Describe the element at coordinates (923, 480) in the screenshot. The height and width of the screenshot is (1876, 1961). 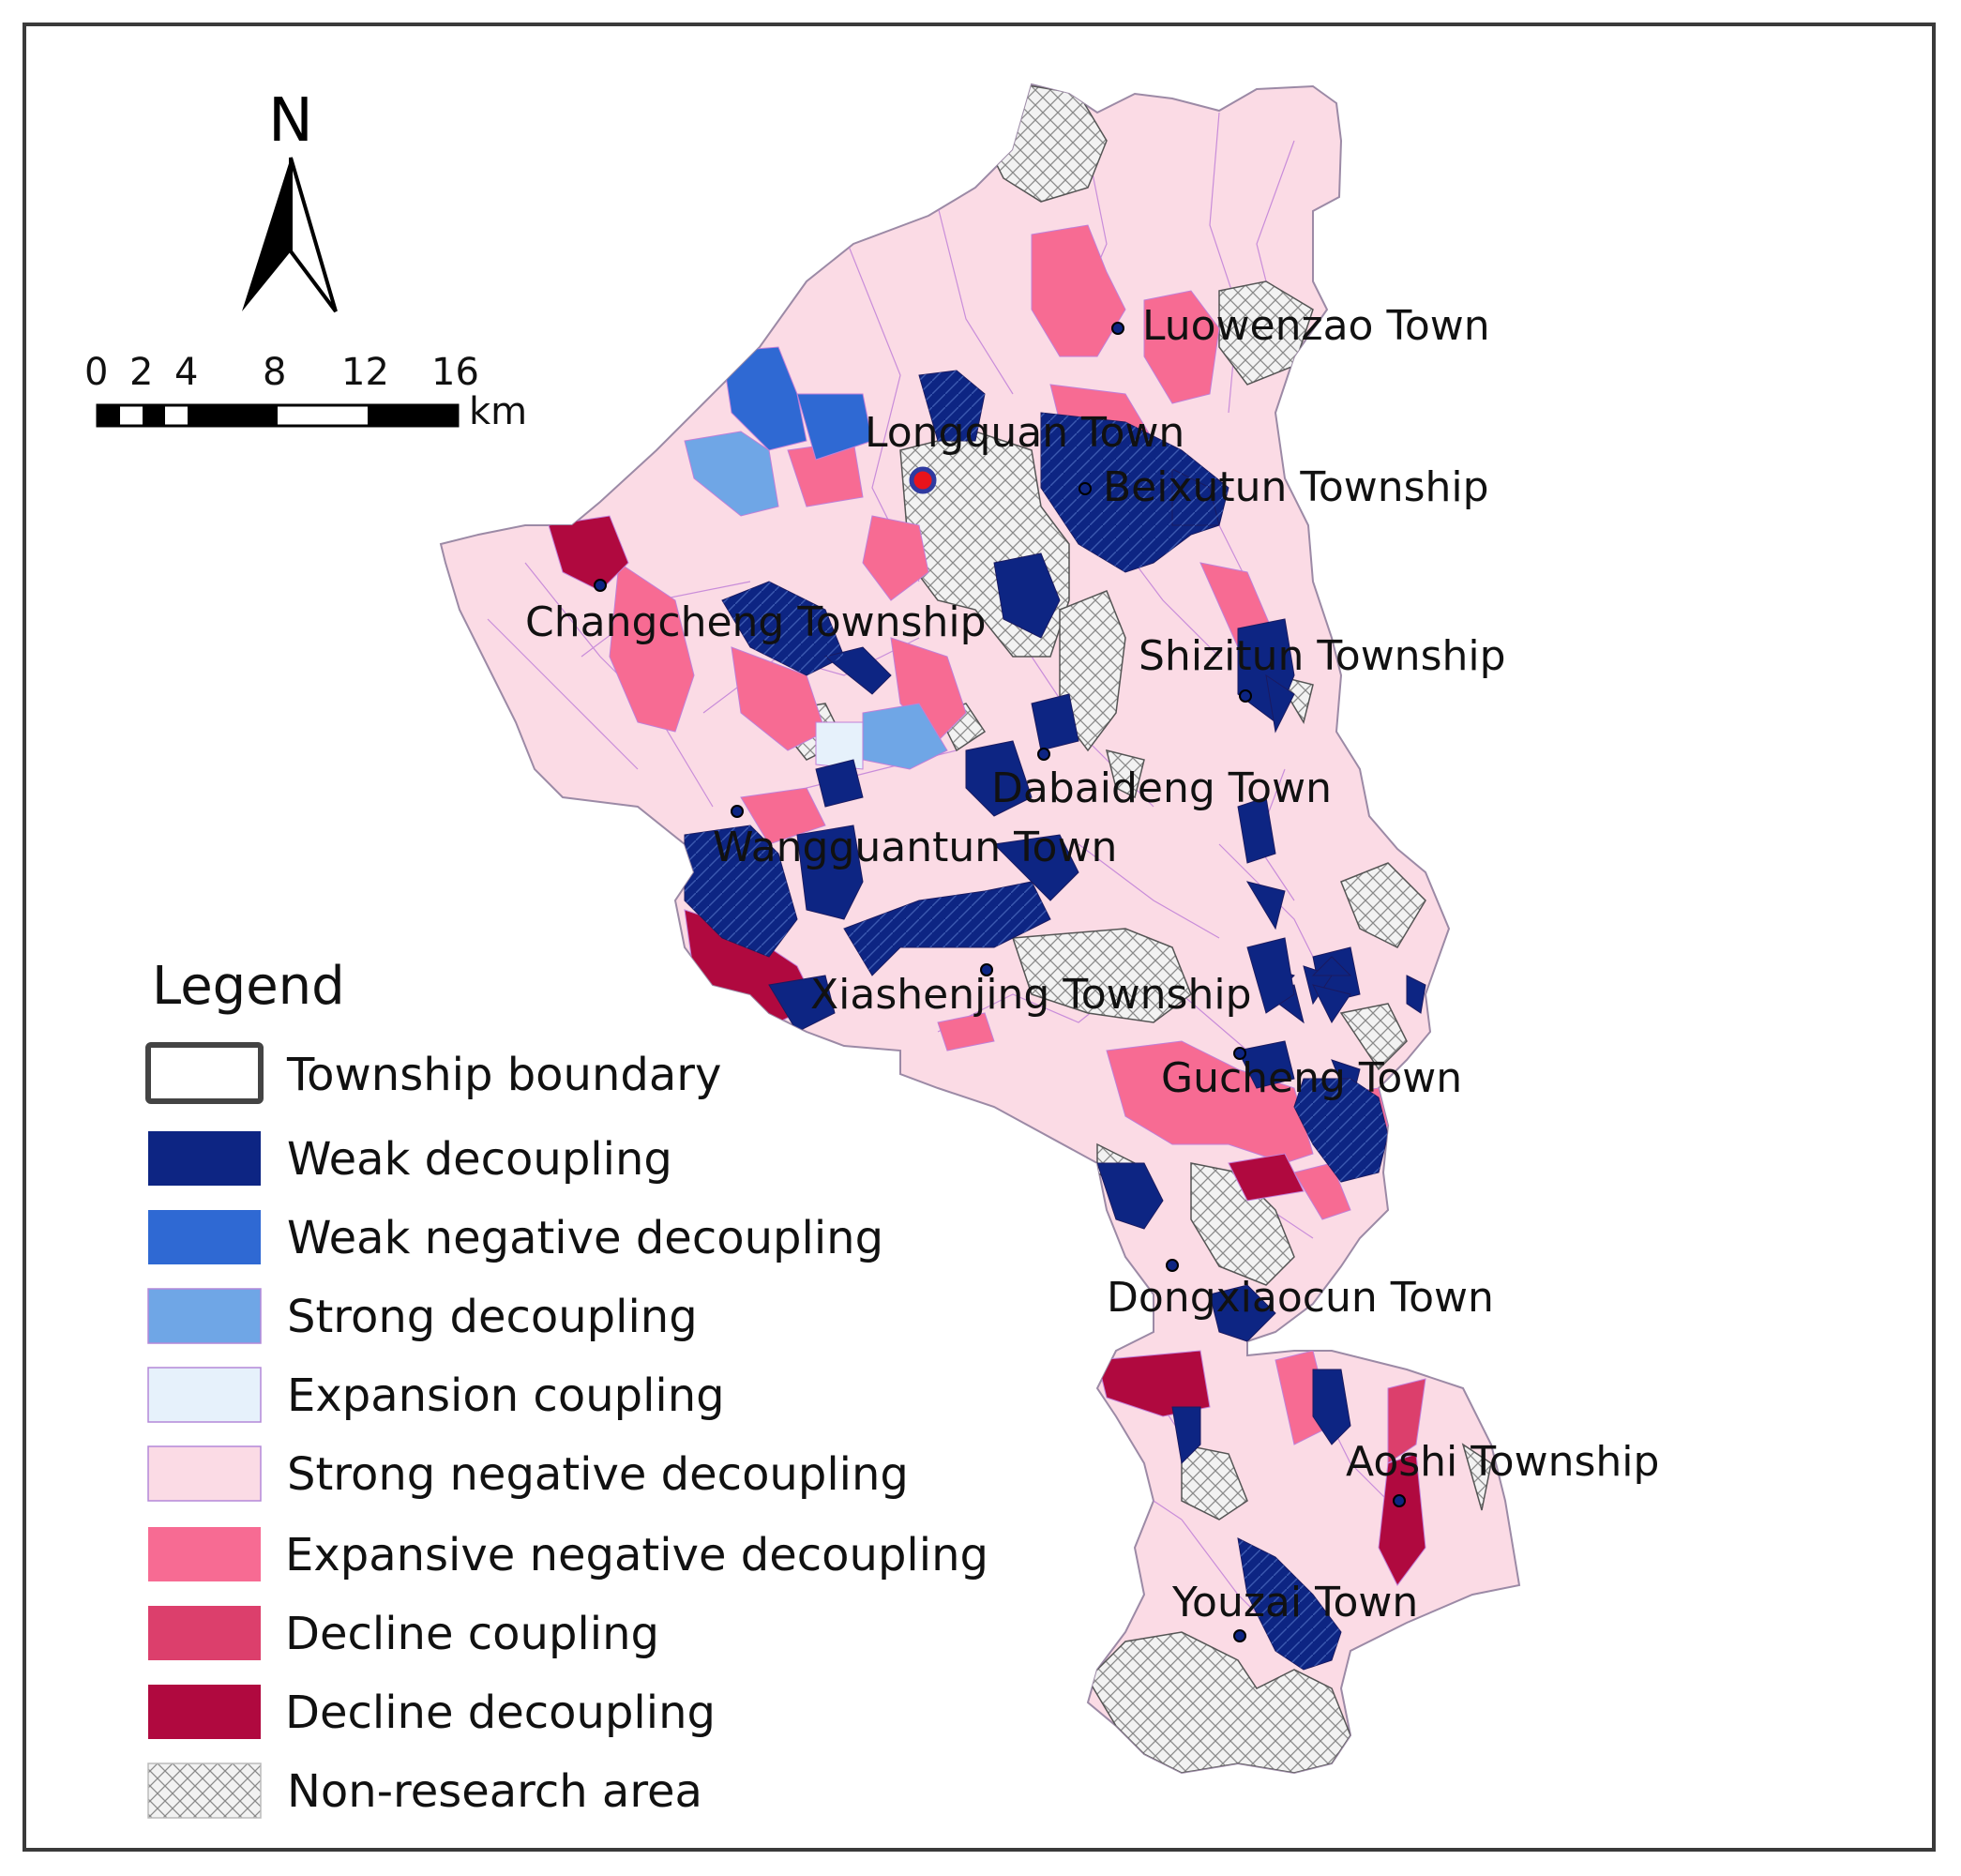
I see `town-marker-seat` at that location.